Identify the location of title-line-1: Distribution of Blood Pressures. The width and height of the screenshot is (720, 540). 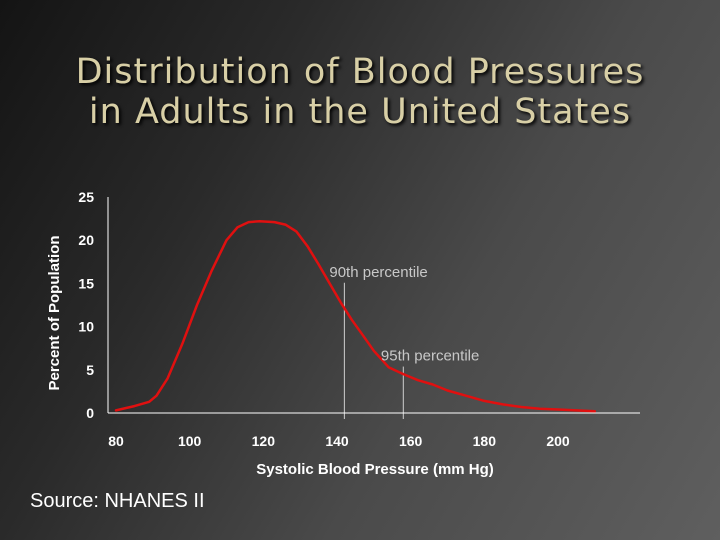
(360, 72).